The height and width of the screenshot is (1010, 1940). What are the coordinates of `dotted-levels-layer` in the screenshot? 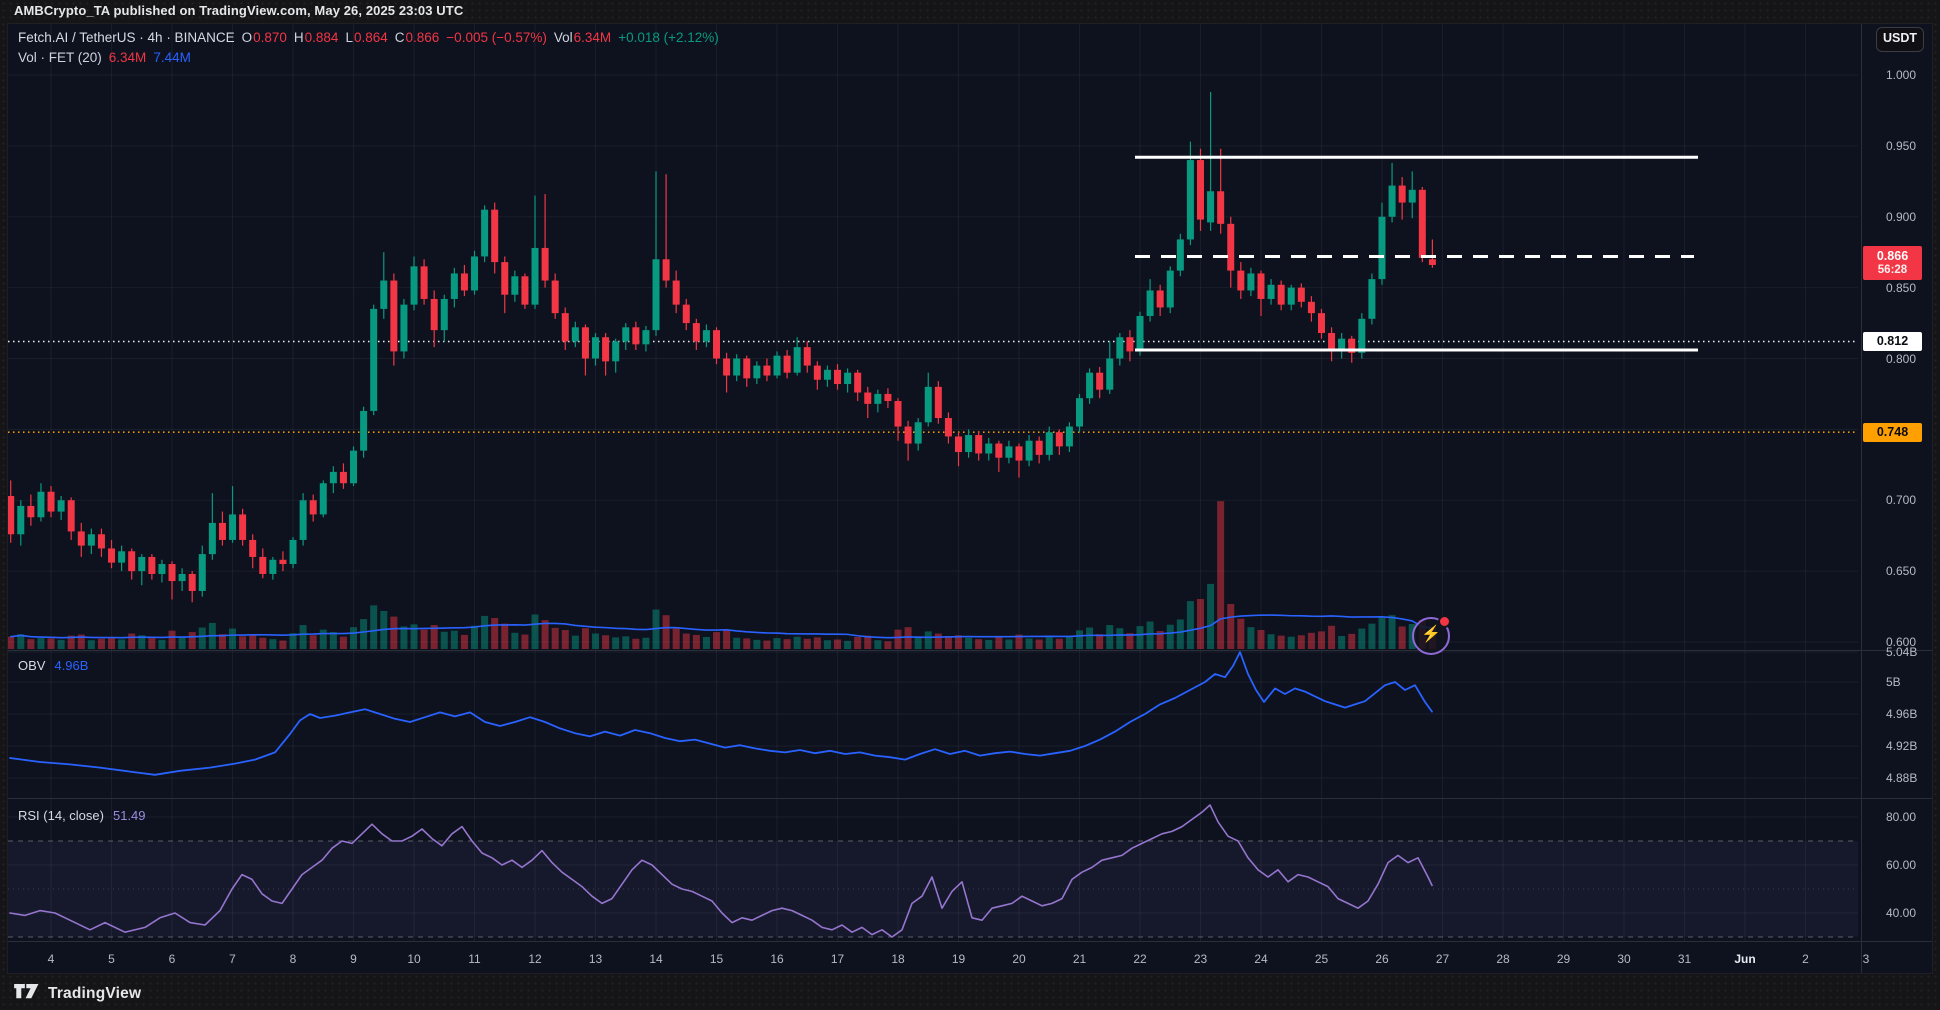 It's located at (933, 387).